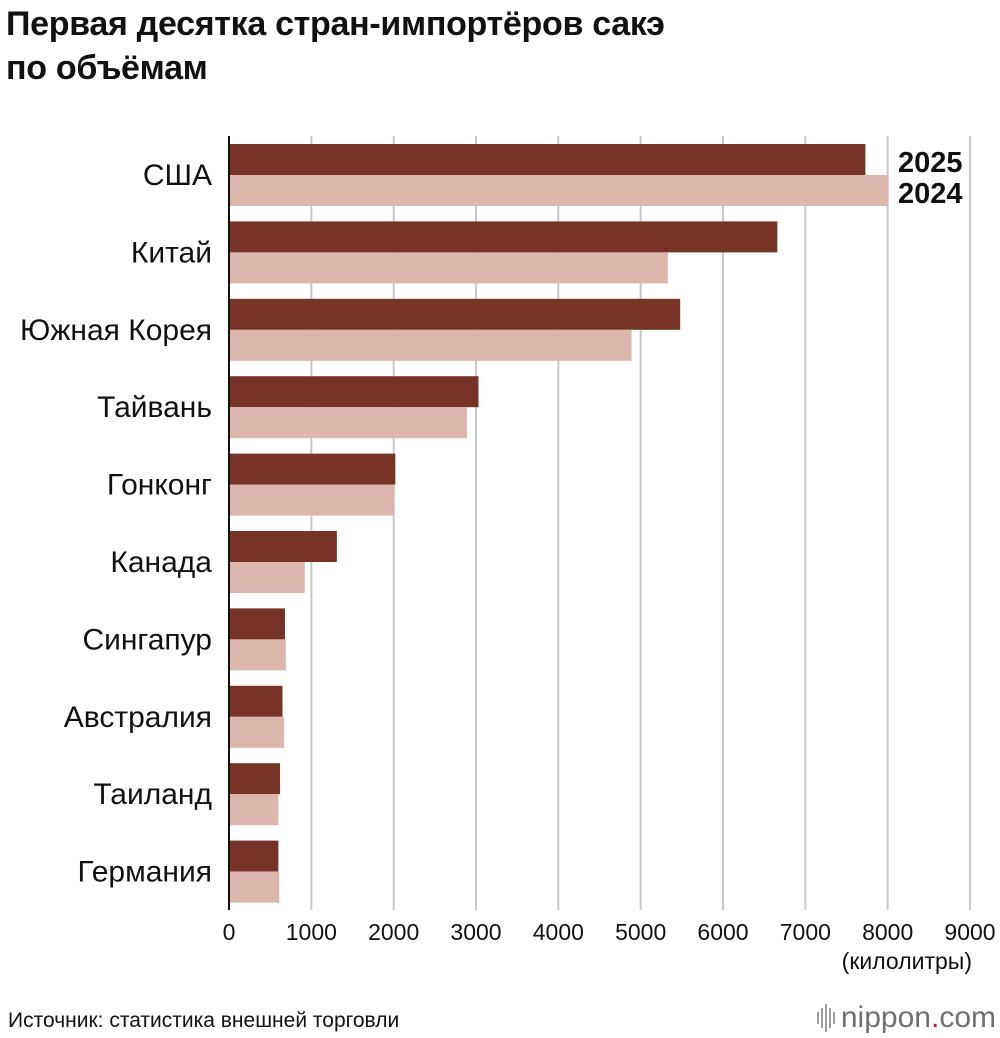 The image size is (1000, 1038). Describe the element at coordinates (159, 485) in the screenshot. I see `category-label: Гонконг` at that location.